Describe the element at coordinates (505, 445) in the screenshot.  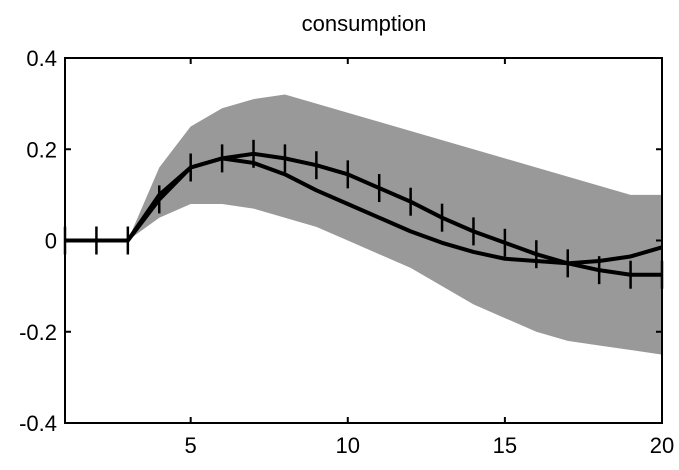
I see `x-tick-label: 15` at that location.